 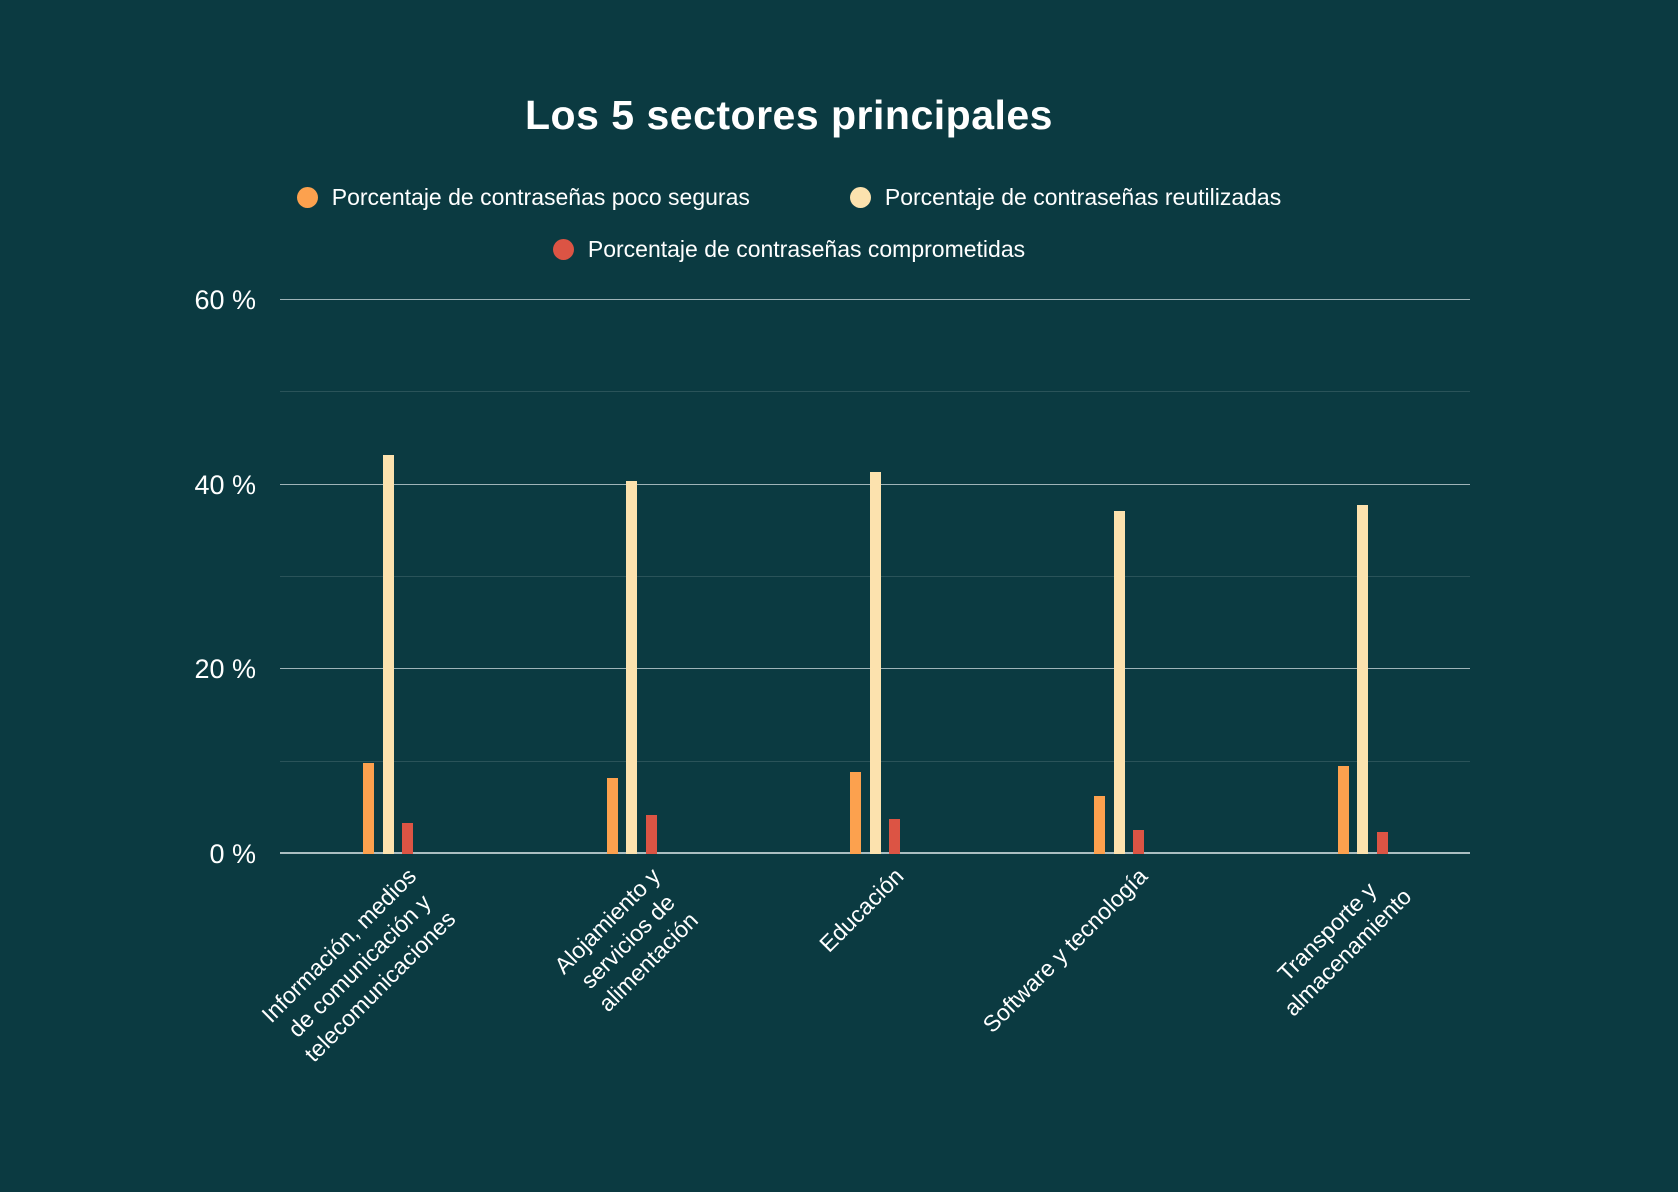 I want to click on bar-series2-group1, so click(x=388, y=654).